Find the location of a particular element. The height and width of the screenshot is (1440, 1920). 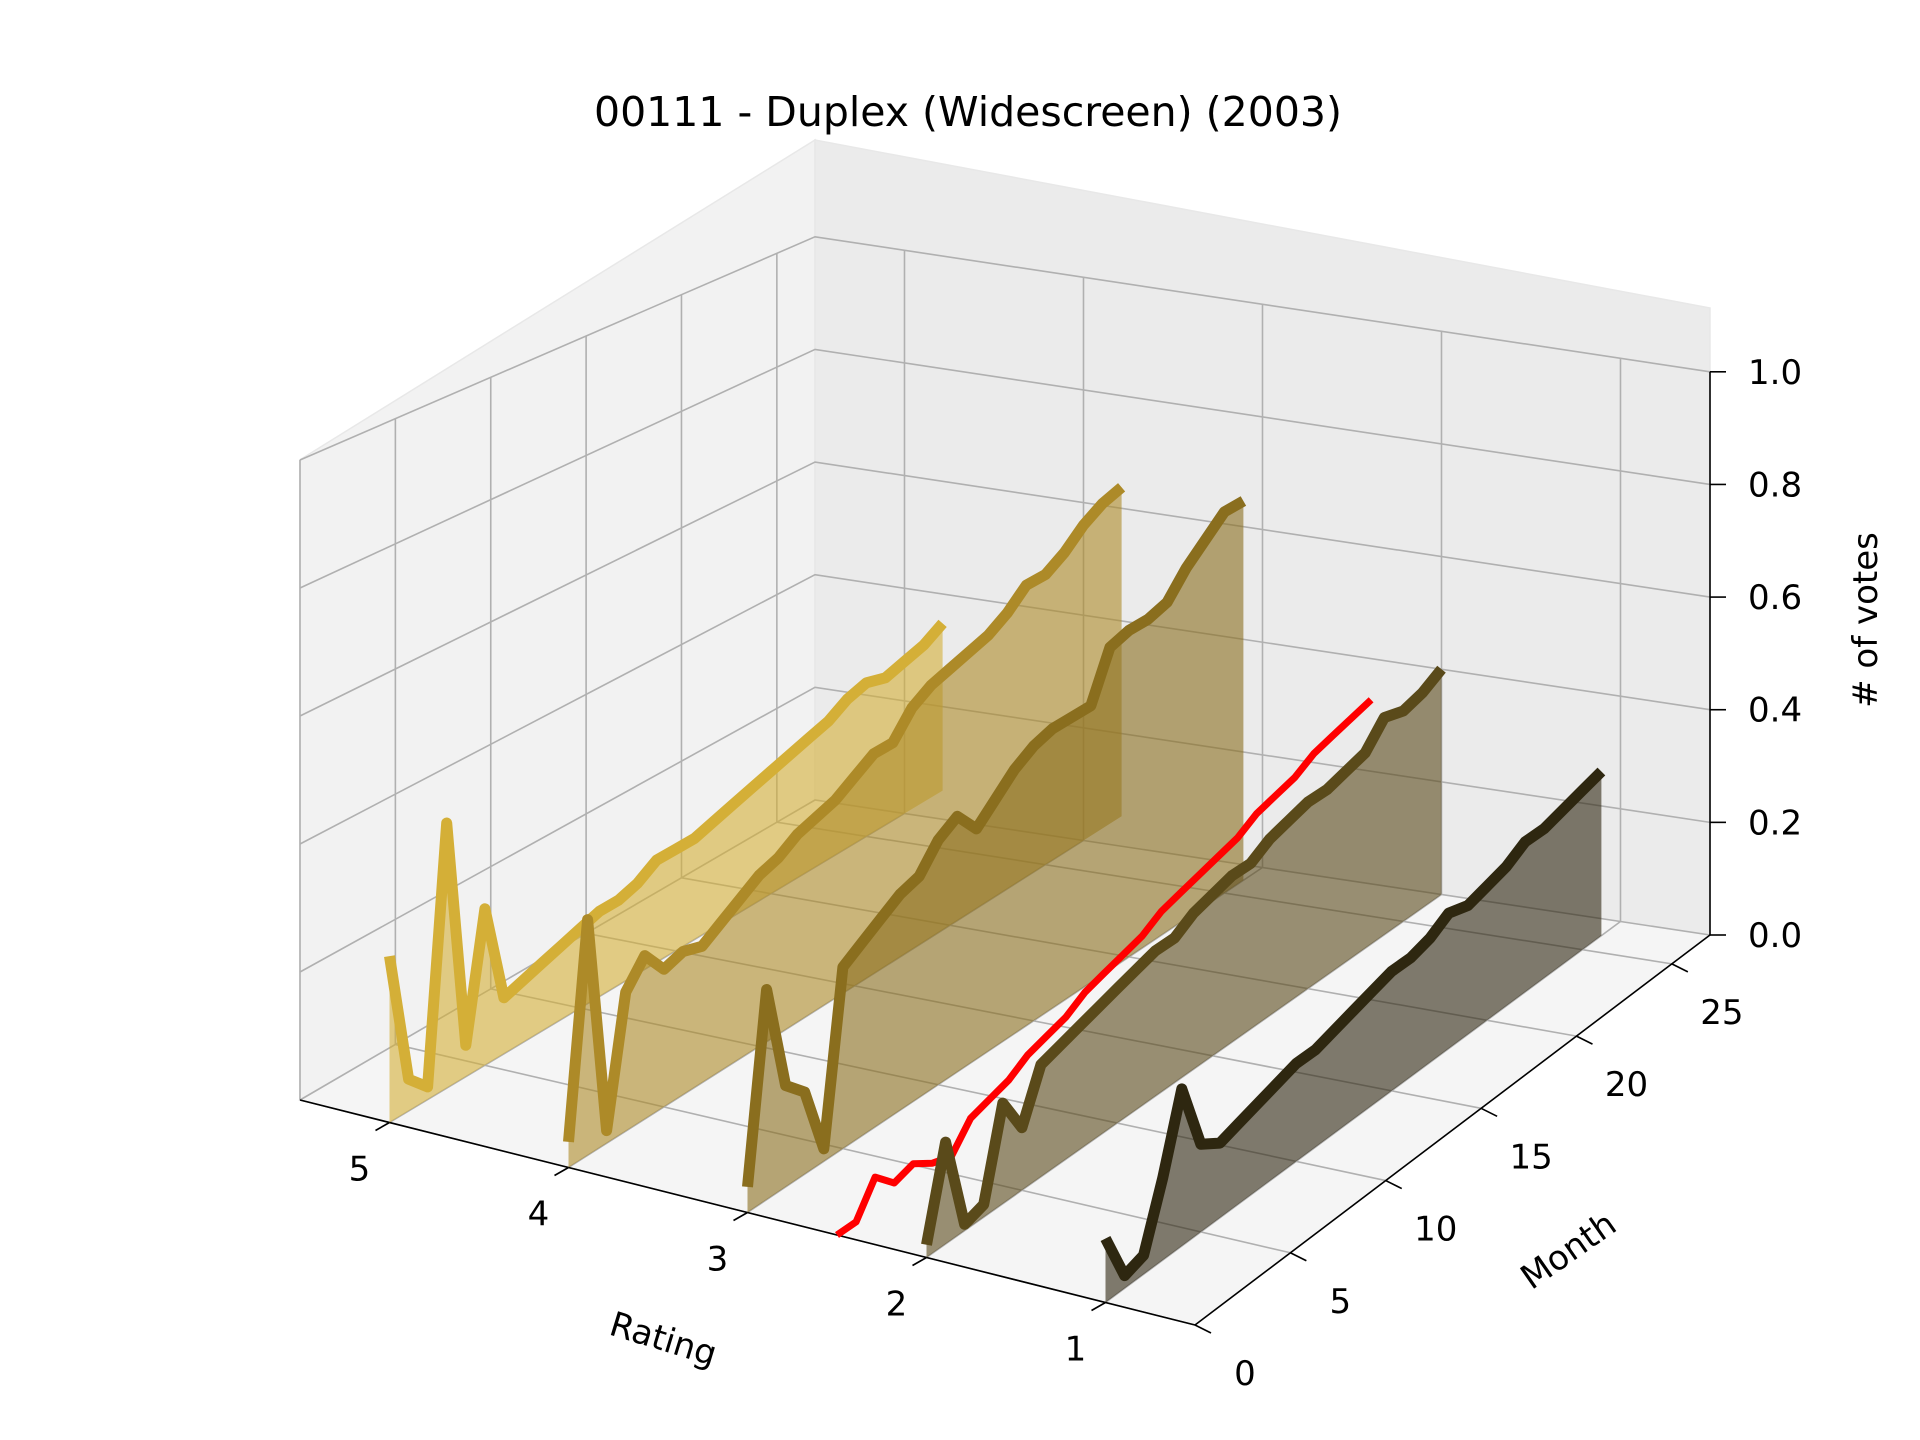

y-axis-line is located at coordinates (1452, 1130).